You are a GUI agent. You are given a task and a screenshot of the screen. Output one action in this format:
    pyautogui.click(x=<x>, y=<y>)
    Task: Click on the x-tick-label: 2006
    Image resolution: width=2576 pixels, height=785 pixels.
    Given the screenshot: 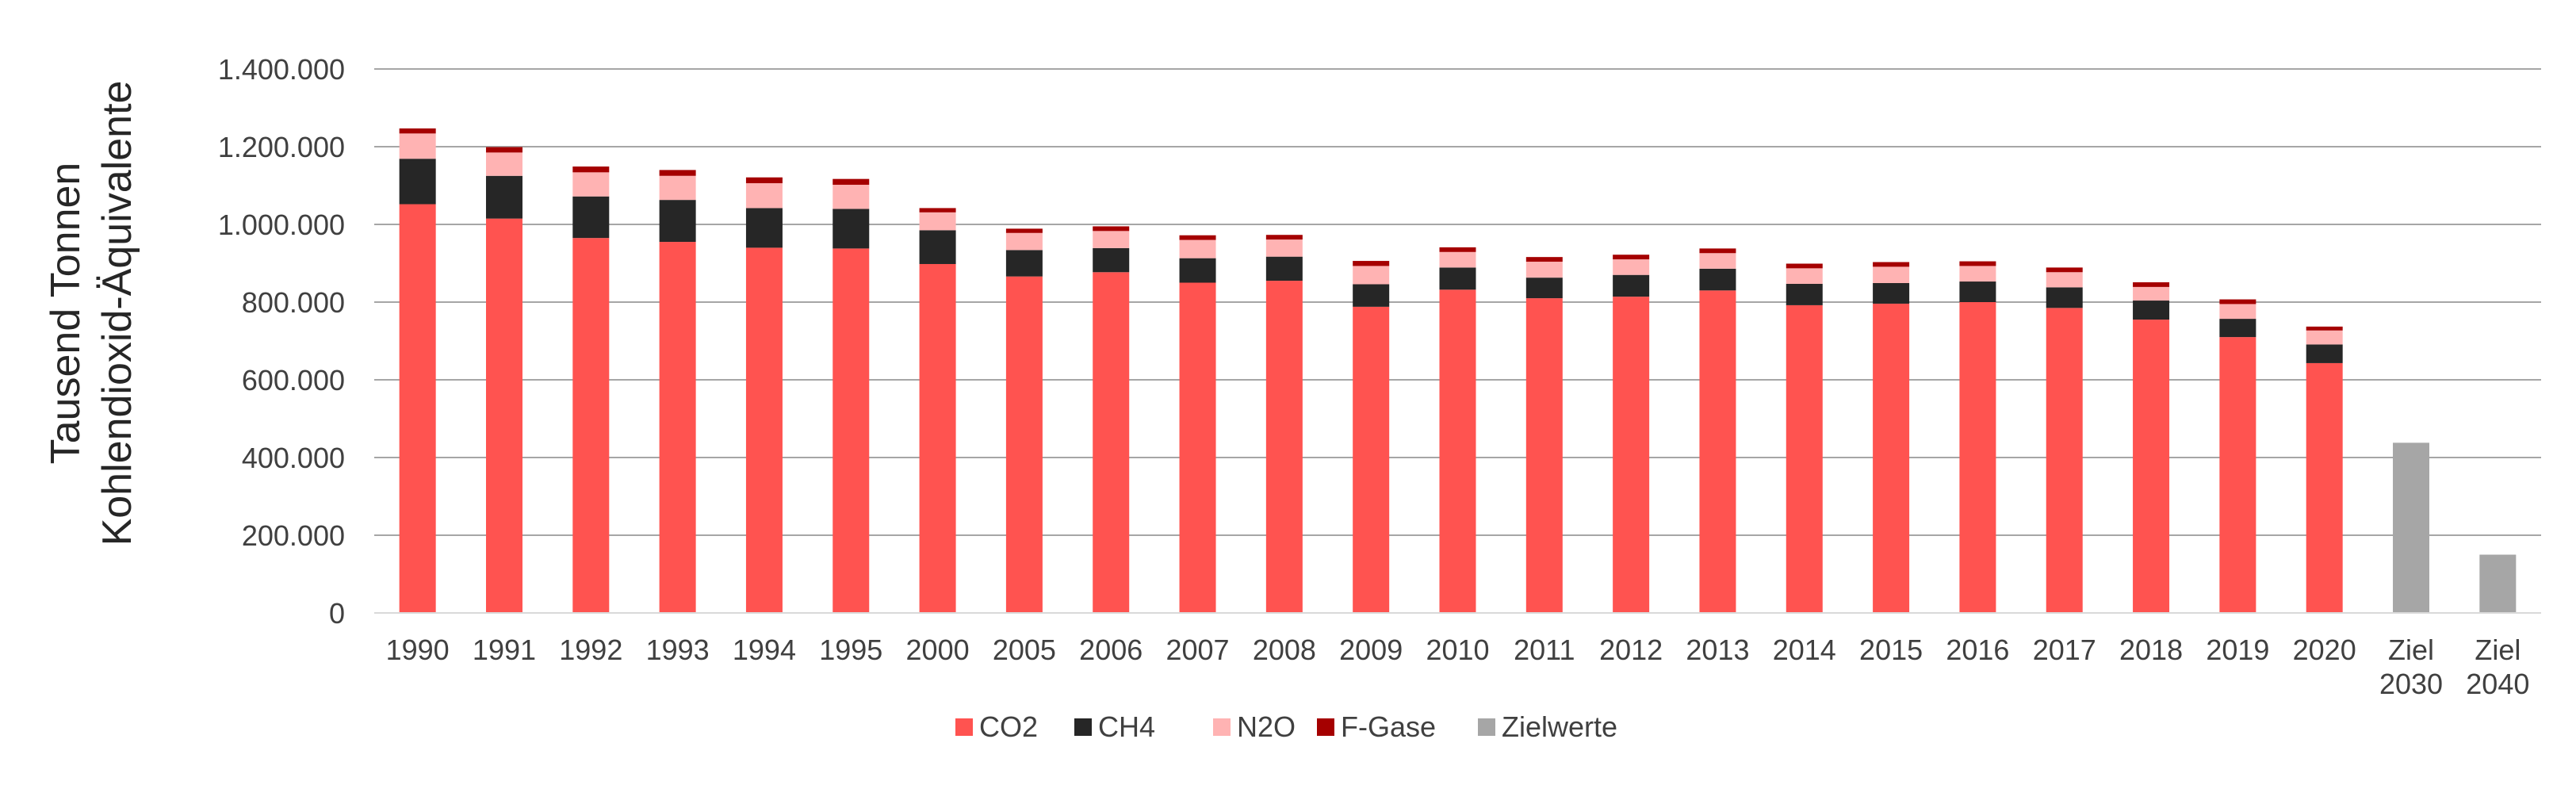 What is the action you would take?
    pyautogui.click(x=1111, y=650)
    